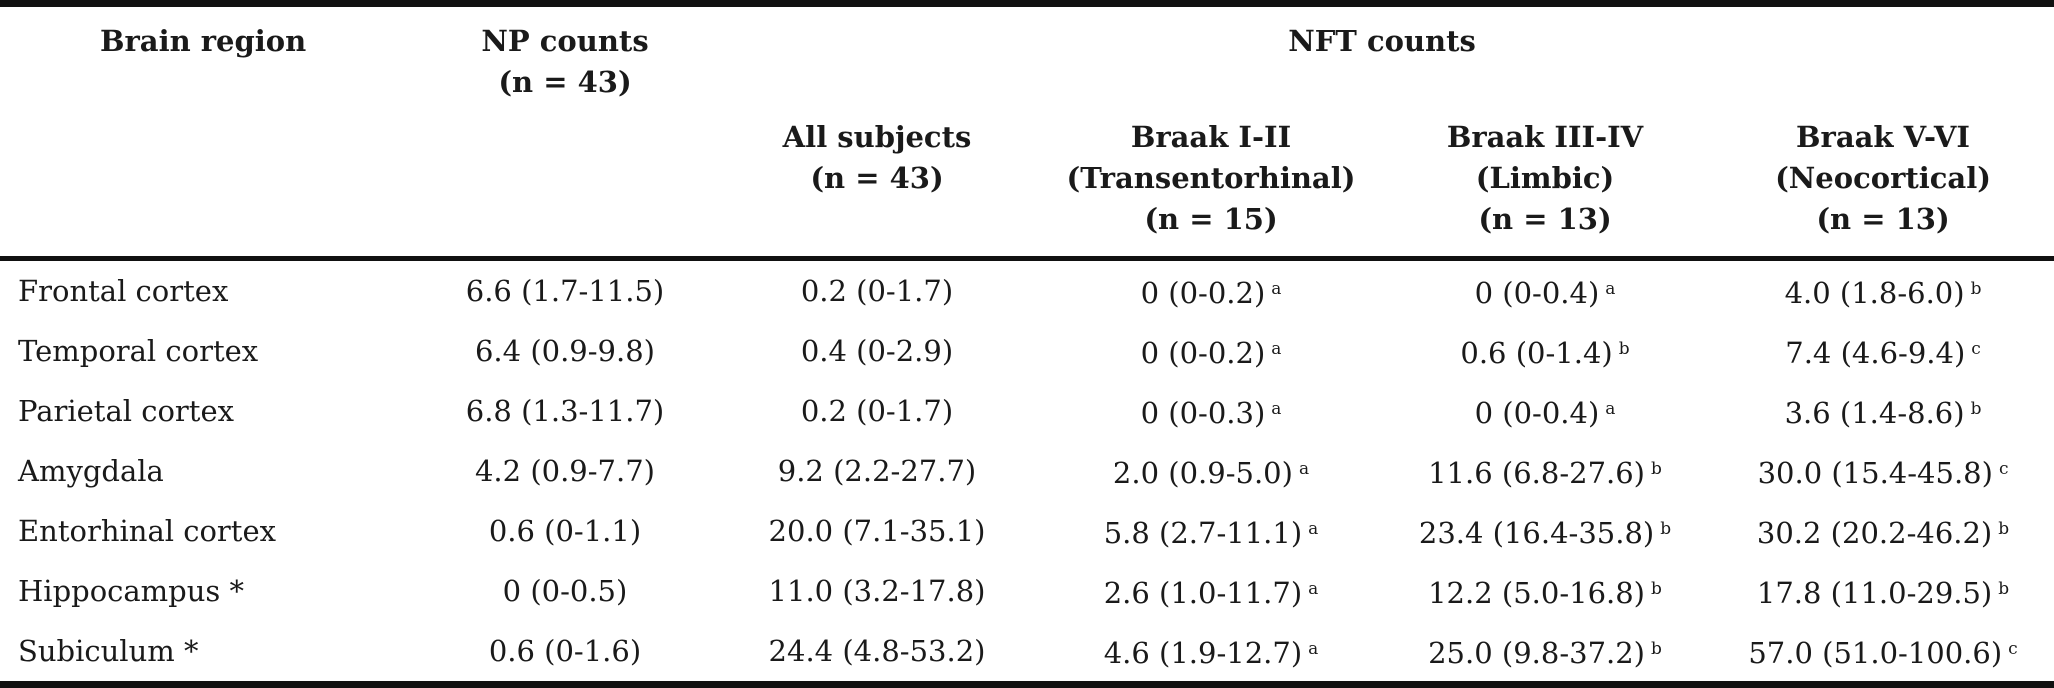 The image size is (2054, 688). I want to click on cell-braak-3-4: 0 (0-0.4) a, so click(1545, 290).